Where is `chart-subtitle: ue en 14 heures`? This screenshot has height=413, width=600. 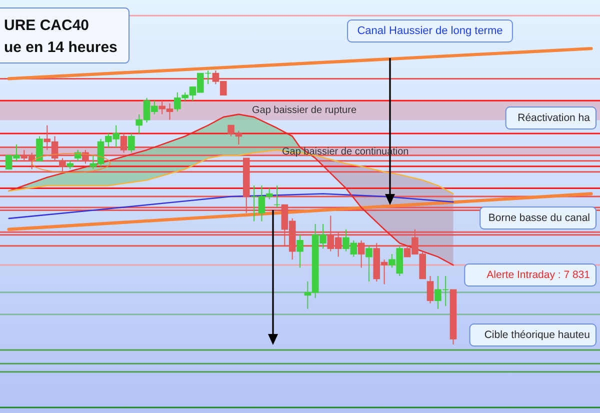
chart-subtitle: ue en 14 heures is located at coordinates (61, 47).